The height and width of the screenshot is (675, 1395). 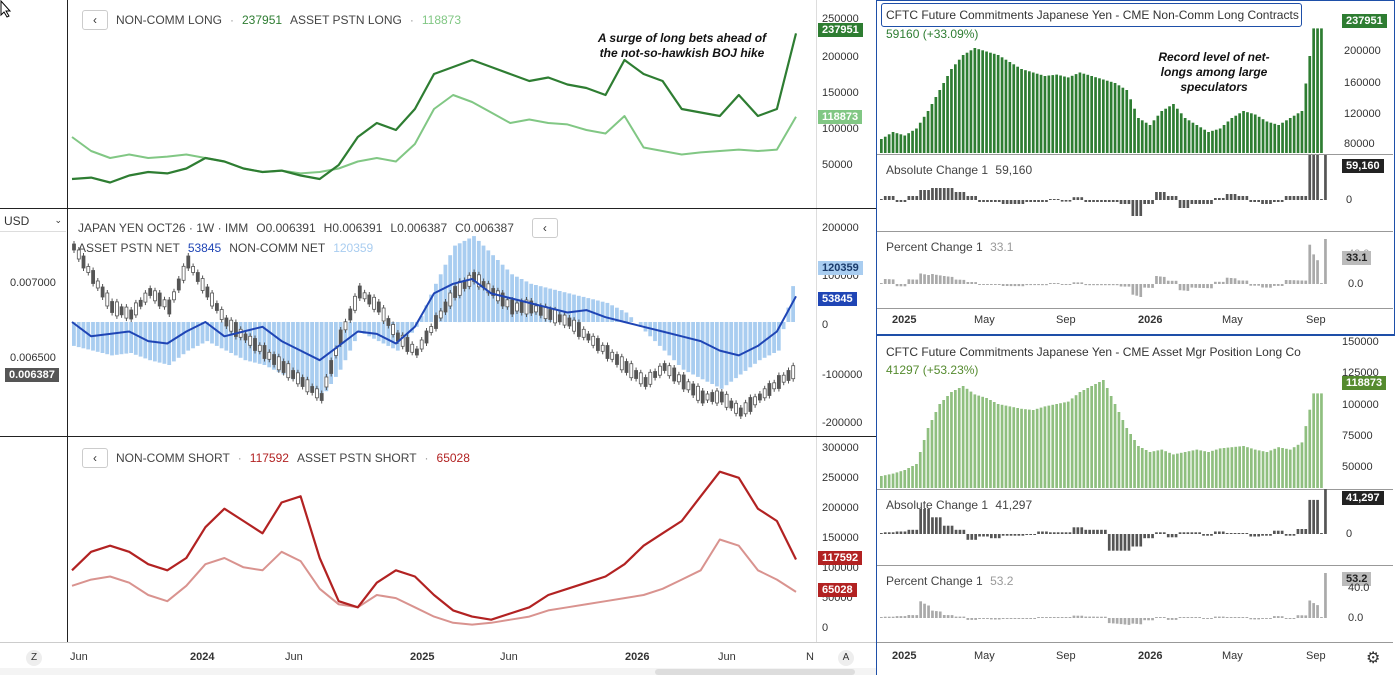 What do you see at coordinates (434, 134) in the screenshot?
I see `series-line-asset-long` at bounding box center [434, 134].